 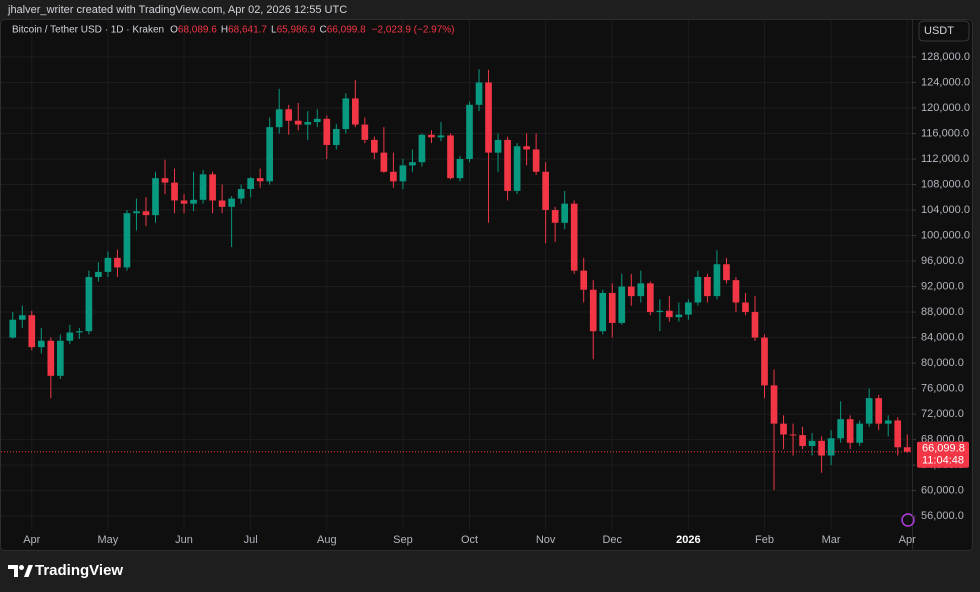 What do you see at coordinates (346, 30) in the screenshot?
I see `ohlc-value: 66,099.8` at bounding box center [346, 30].